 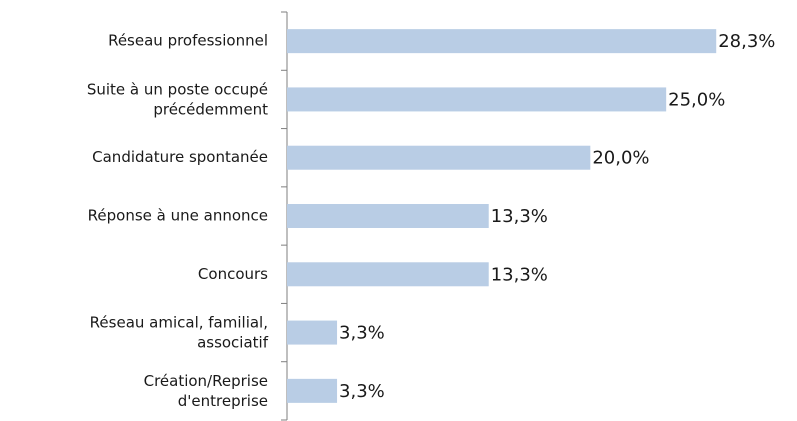 What do you see at coordinates (233, 274) in the screenshot?
I see `category-label: Concours` at bounding box center [233, 274].